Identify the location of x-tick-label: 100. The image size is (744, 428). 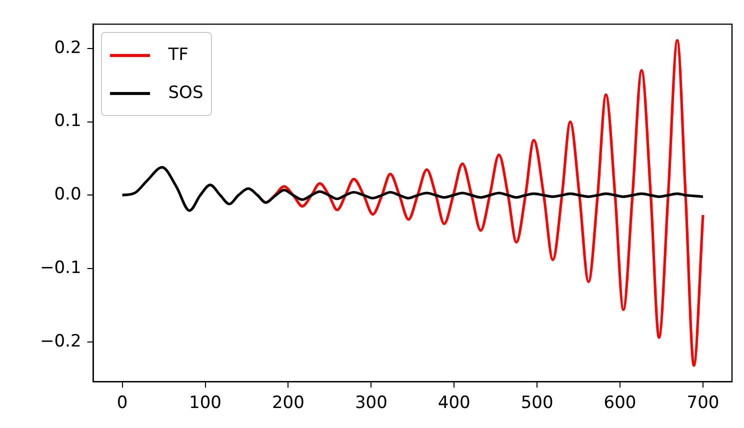
(205, 403).